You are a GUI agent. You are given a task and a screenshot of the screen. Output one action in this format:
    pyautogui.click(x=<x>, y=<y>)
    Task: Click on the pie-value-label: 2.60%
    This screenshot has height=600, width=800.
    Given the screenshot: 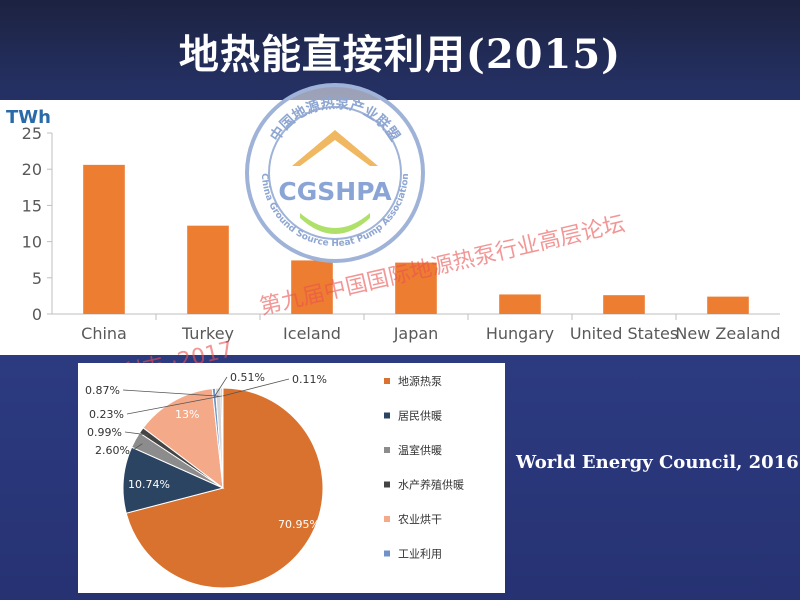 What is the action you would take?
    pyautogui.click(x=112, y=450)
    